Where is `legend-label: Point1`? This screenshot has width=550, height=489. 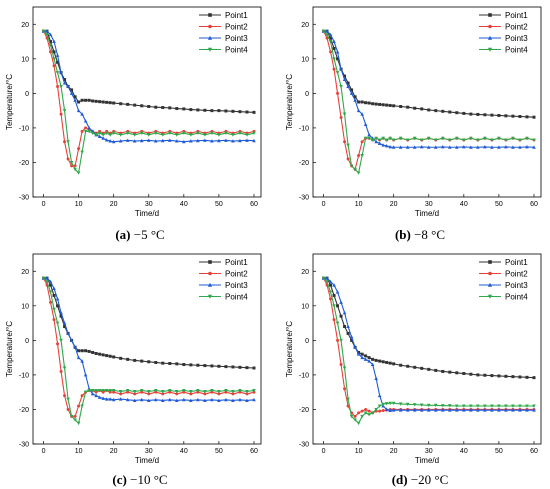
legend-label: Point1 is located at coordinates (236, 15).